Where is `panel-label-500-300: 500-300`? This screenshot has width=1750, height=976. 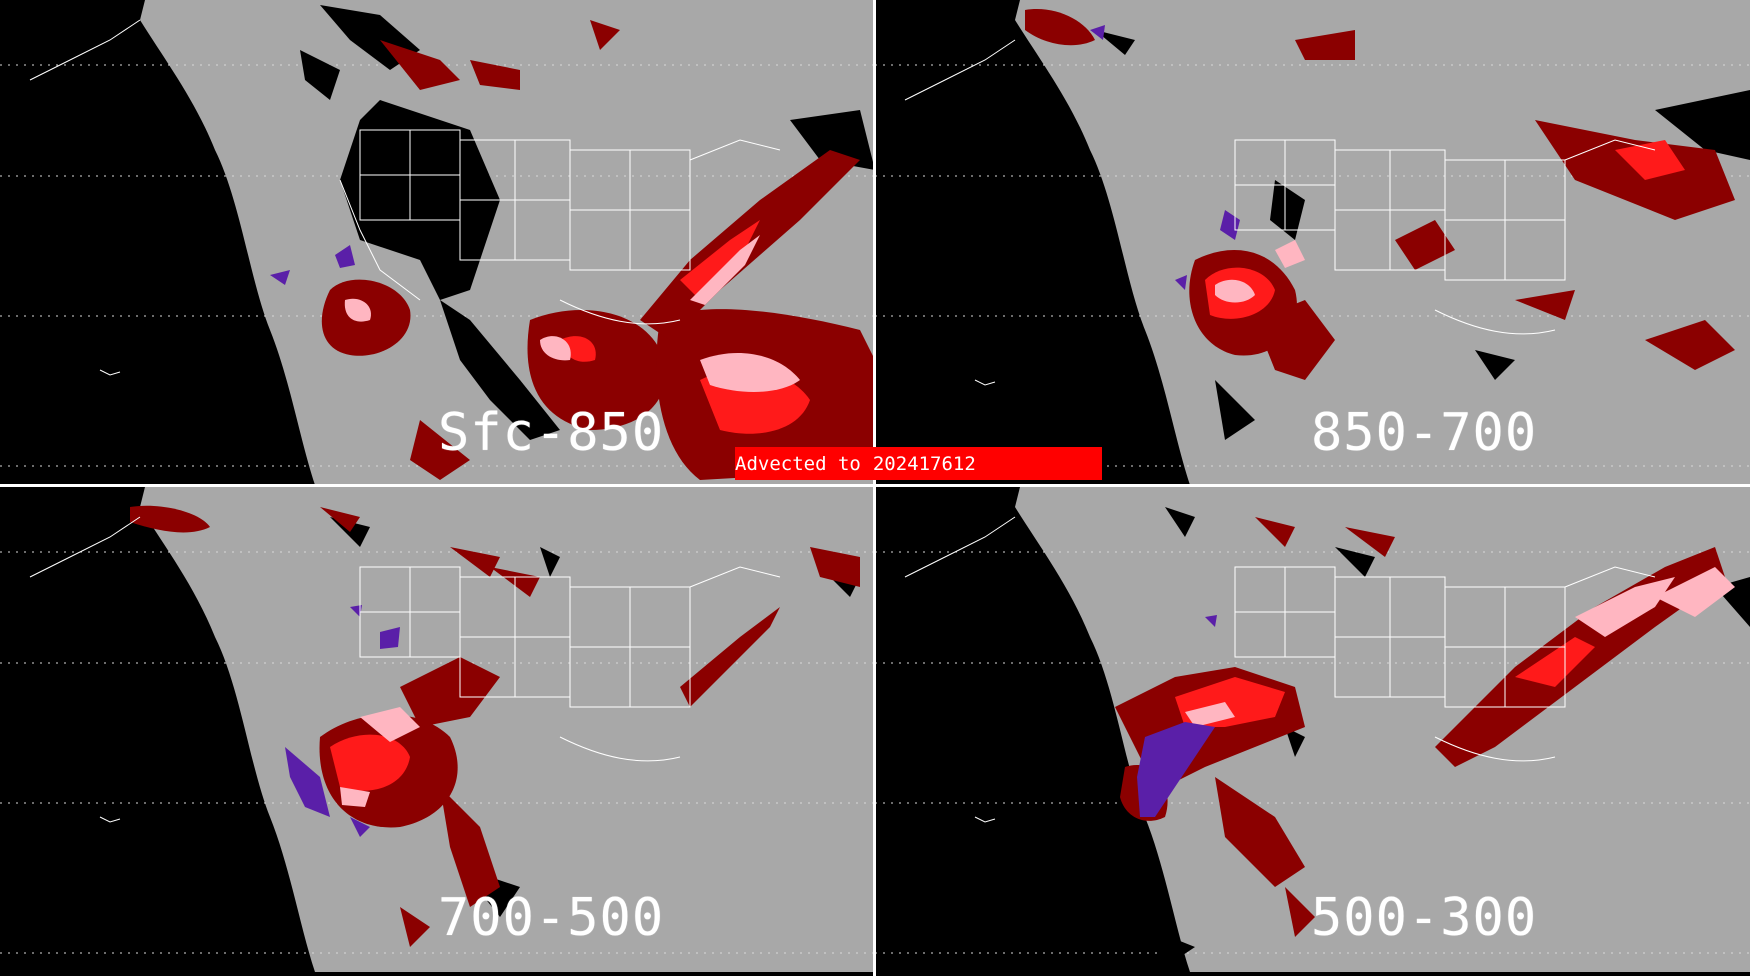
panel-label-500-300: 500-300 is located at coordinates (1424, 918).